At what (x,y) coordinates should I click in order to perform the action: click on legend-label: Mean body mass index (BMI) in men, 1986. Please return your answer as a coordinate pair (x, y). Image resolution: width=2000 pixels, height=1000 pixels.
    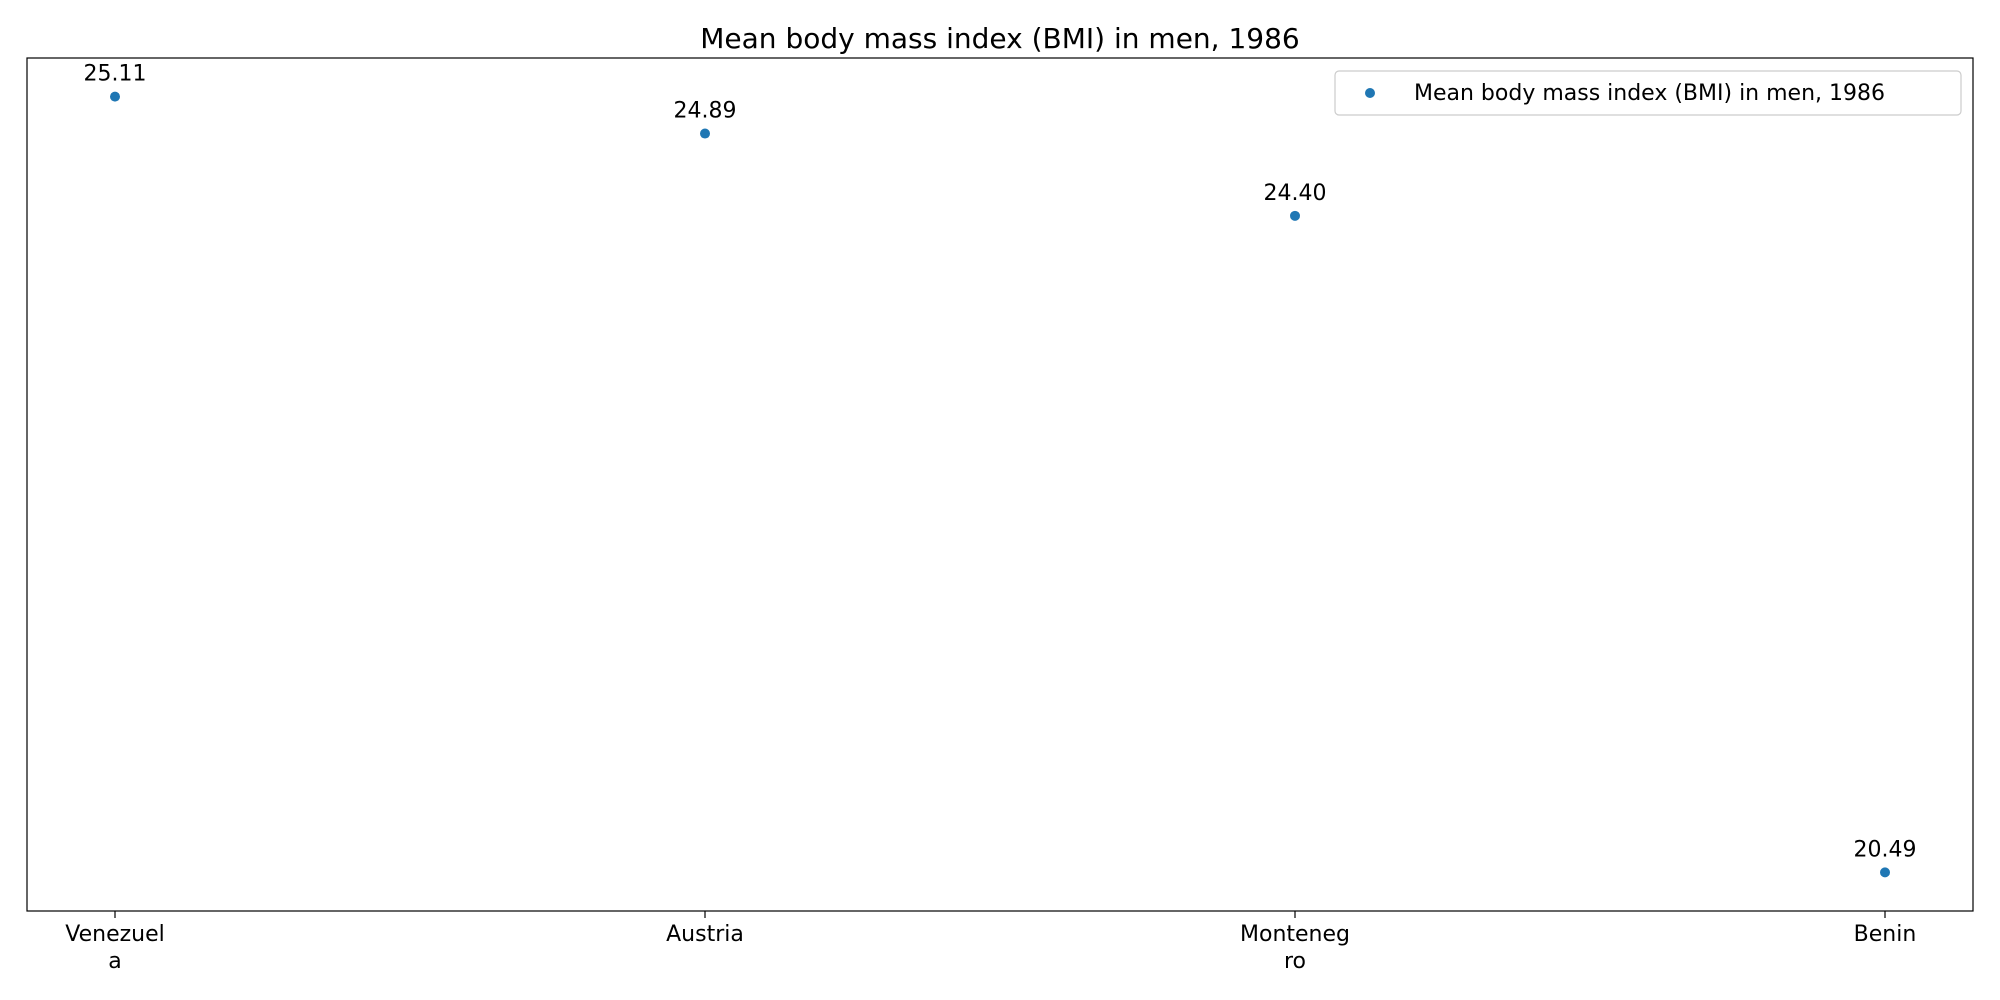
    Looking at the image, I should click on (1649, 93).